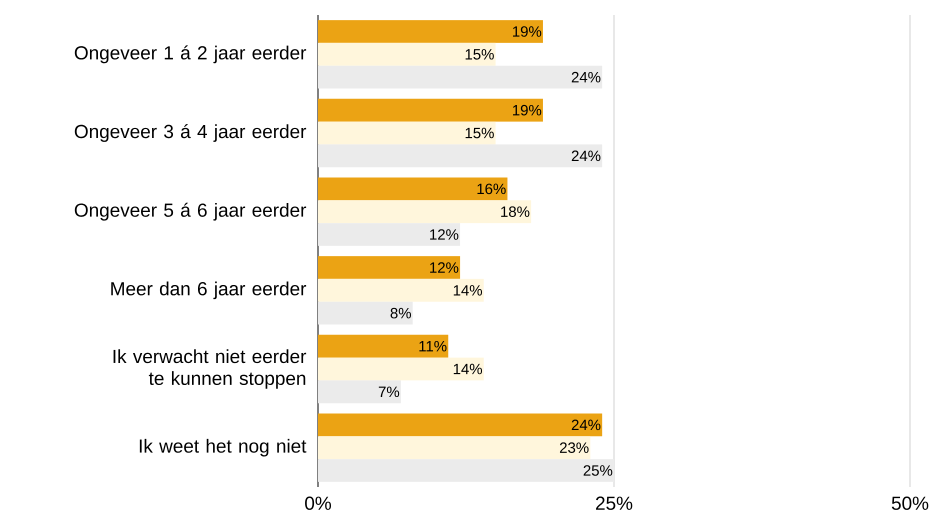 This screenshot has height=522, width=939. I want to click on data-label: 7%, so click(389, 392).